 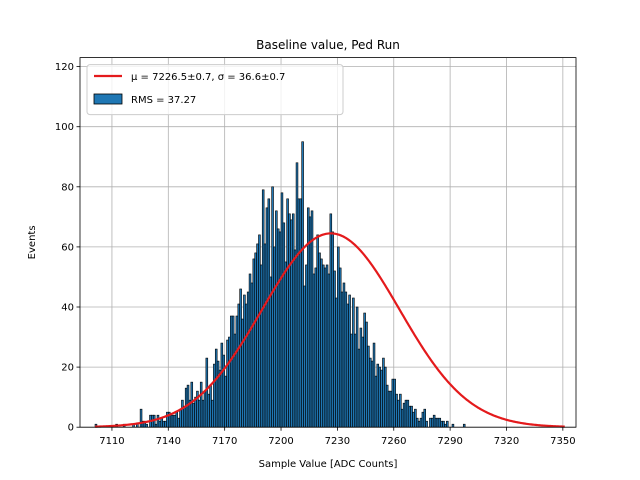 I want to click on x-axis-ticks: 7110 7140 7170 7200 7230 7260 7290 7320 7350, so click(x=337, y=437).